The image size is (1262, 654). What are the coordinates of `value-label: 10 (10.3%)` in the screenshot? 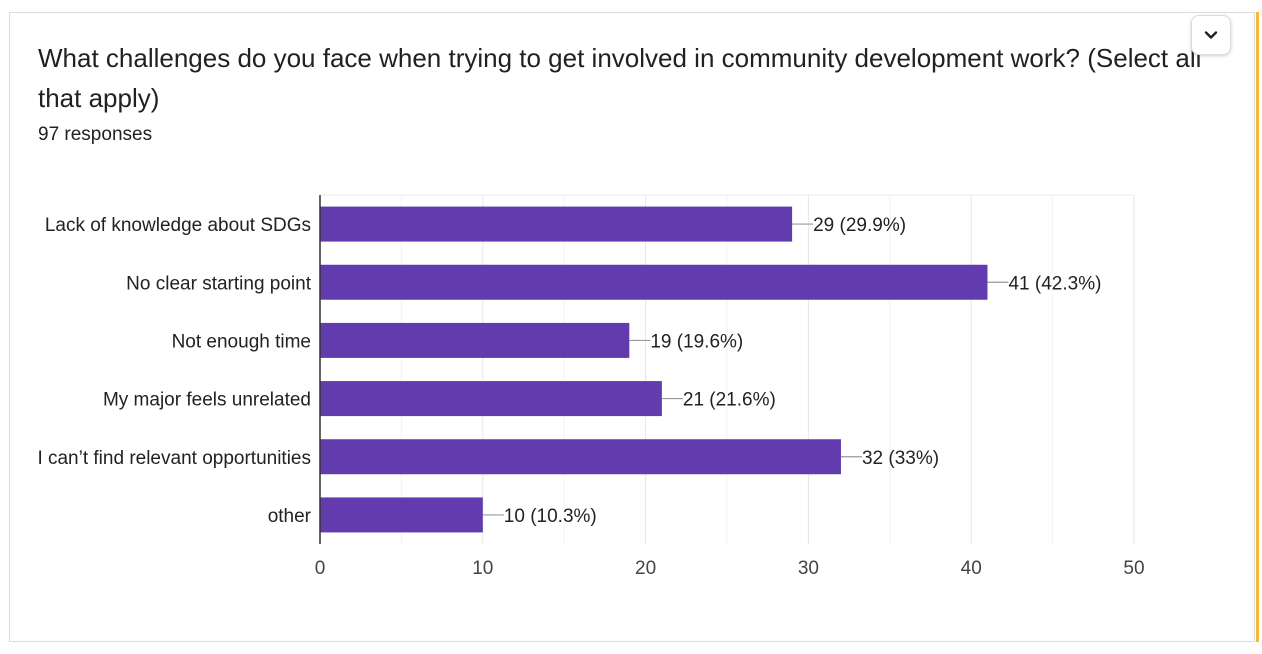 It's located at (550, 516).